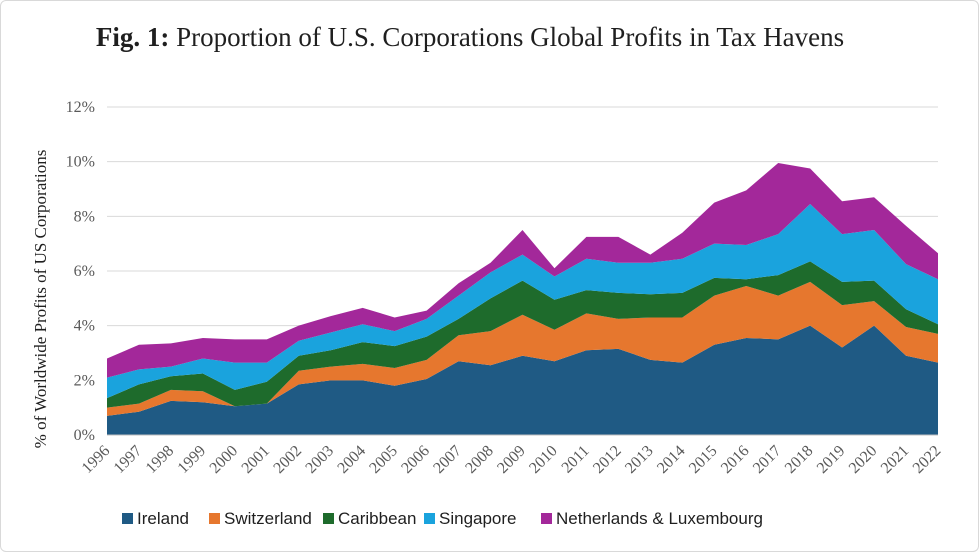 This screenshot has height=552, width=979. What do you see at coordinates (351, 459) in the screenshot?
I see `x-tick-label: 2004` at bounding box center [351, 459].